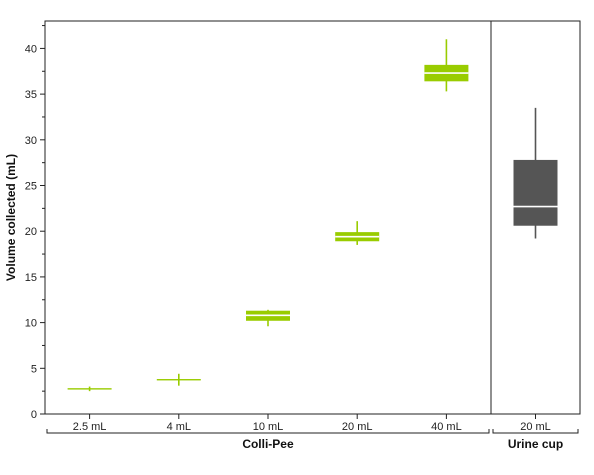 This screenshot has height=475, width=594. I want to click on y-tick-label: 20, so click(31, 232).